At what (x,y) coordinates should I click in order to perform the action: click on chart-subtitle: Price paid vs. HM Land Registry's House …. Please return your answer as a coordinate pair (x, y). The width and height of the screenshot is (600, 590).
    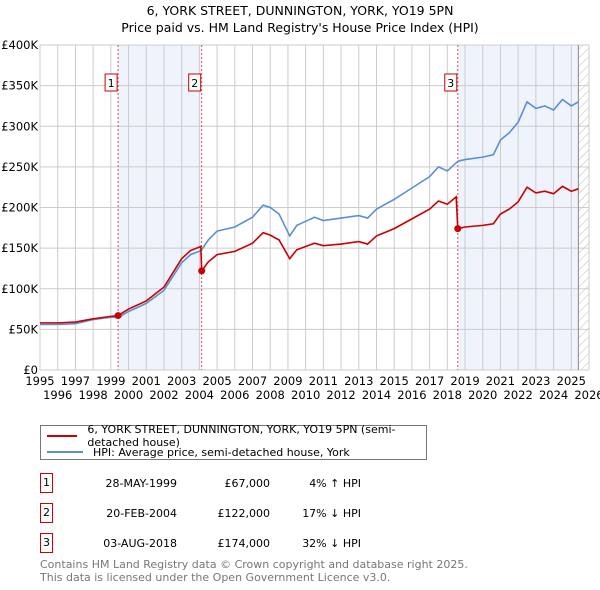
    Looking at the image, I should click on (300, 27).